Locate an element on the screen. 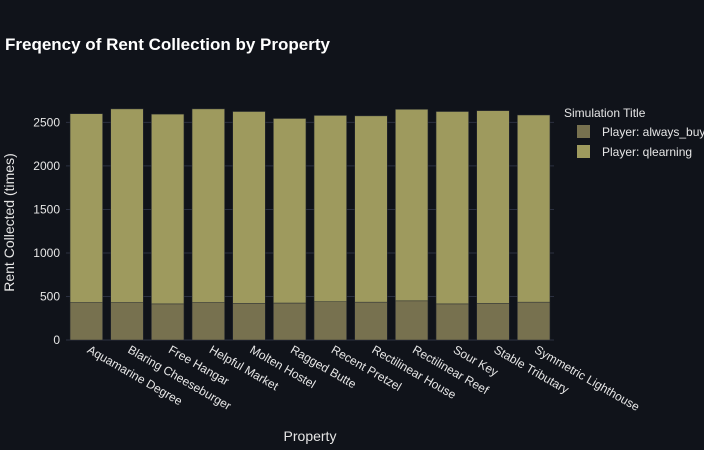  y-tick-label: 0 is located at coordinates (56, 340).